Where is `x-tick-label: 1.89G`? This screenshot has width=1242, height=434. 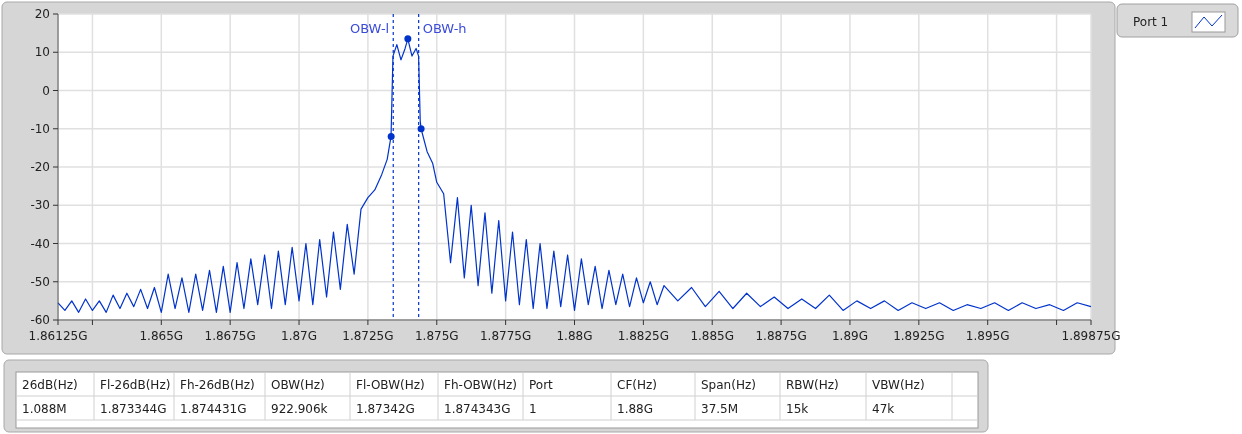 x-tick-label: 1.89G is located at coordinates (849, 336).